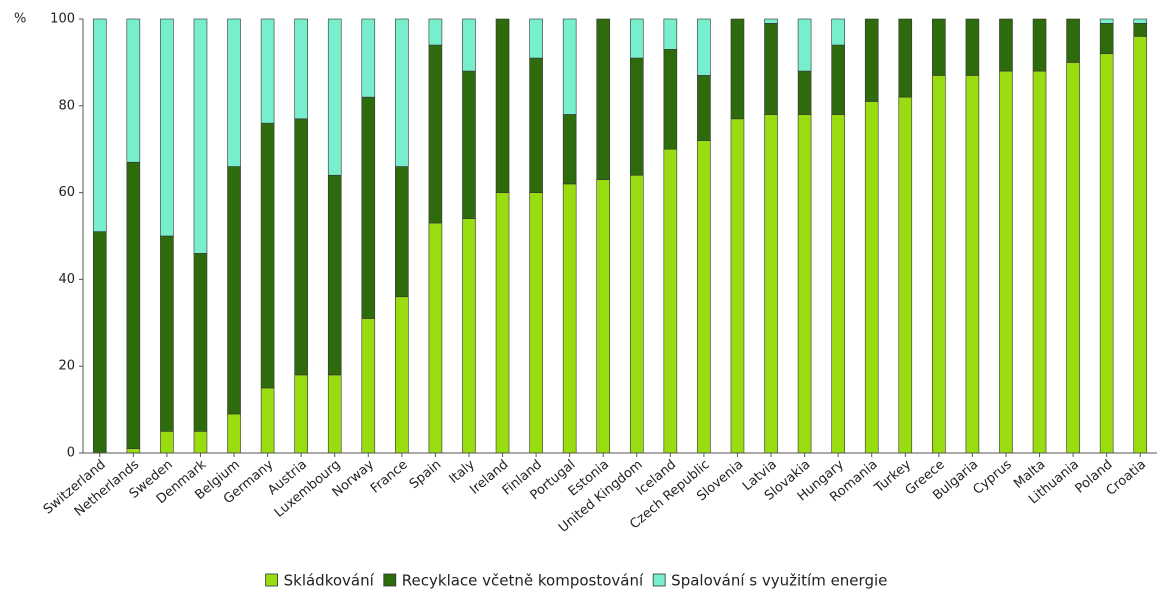  What do you see at coordinates (523, 581) in the screenshot?
I see `legend-label: Recyklace včetně kompostování` at bounding box center [523, 581].